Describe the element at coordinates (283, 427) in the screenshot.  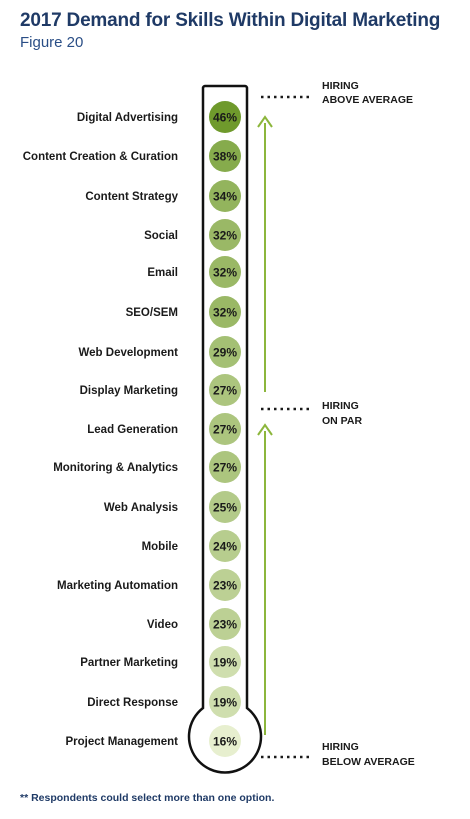
I see `hiring-arrows` at that location.